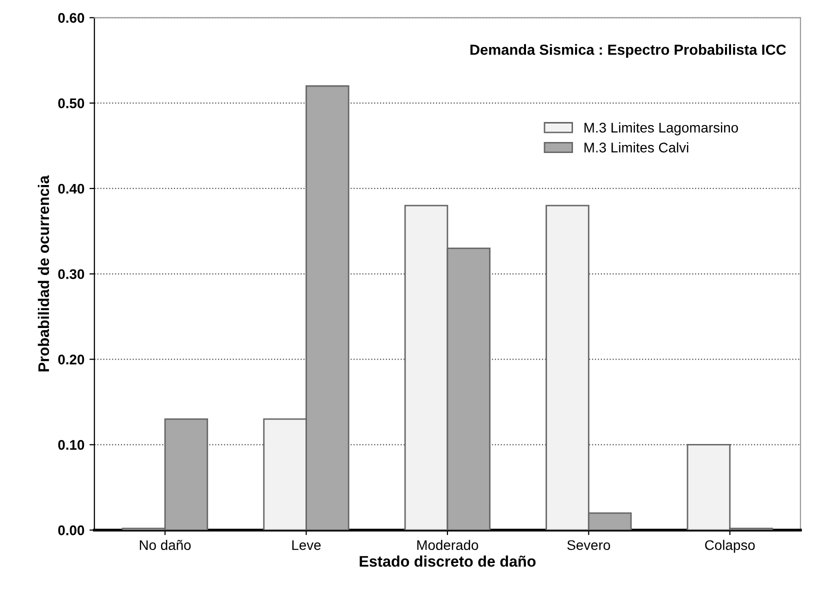 This screenshot has height=589, width=821. I want to click on y-tick-label: 0.40, so click(71, 189).